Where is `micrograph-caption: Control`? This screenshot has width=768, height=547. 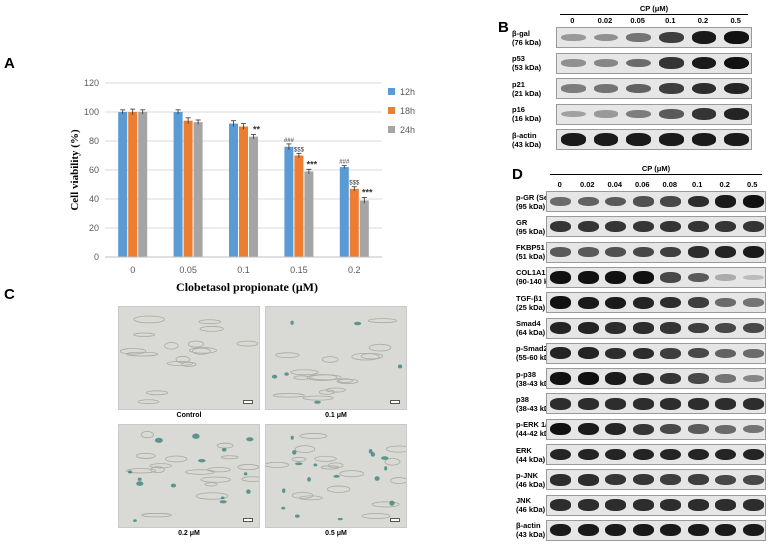
micrograph-caption: Control is located at coordinates (189, 415).